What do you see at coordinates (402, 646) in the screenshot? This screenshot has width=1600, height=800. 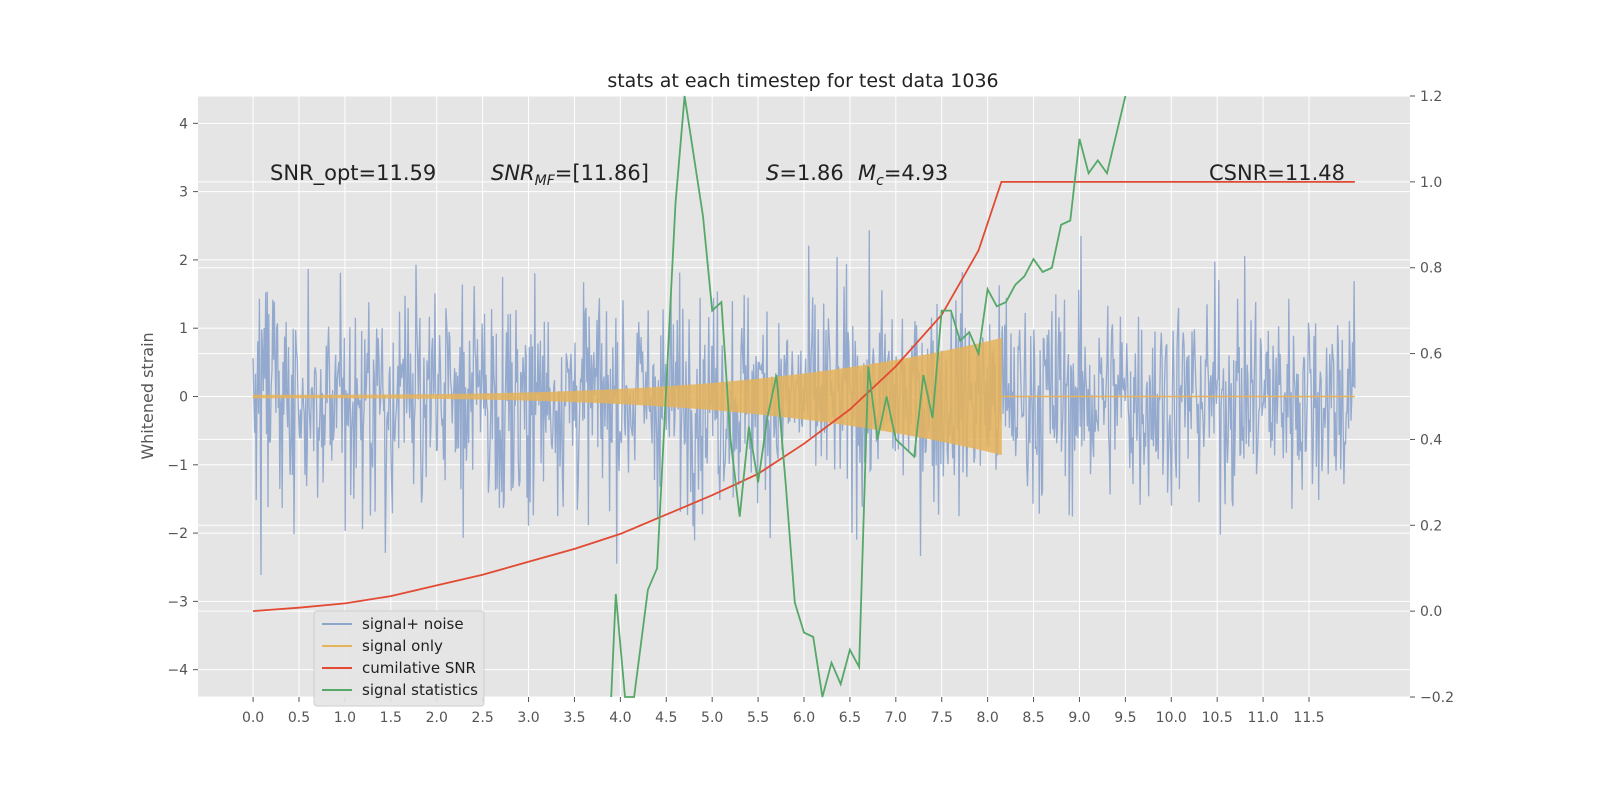 I see `legend-label-signal-only: signal only` at bounding box center [402, 646].